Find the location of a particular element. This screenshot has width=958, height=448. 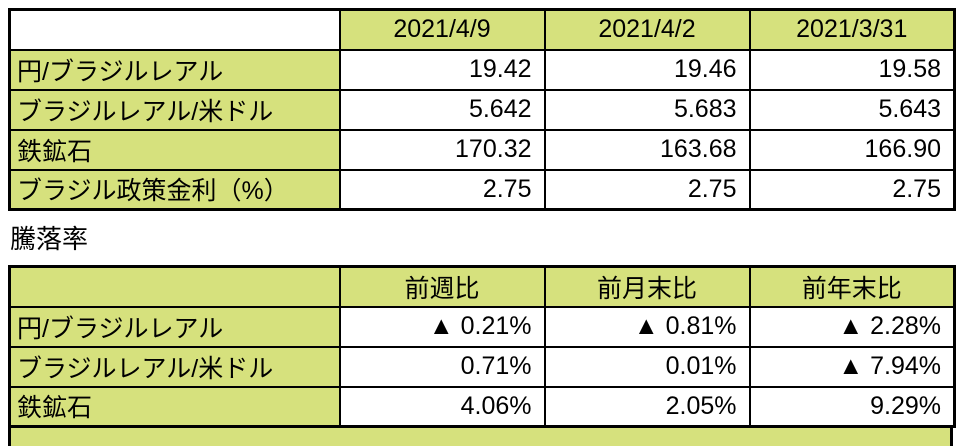

cutoff-row is located at coordinates (480, 437).